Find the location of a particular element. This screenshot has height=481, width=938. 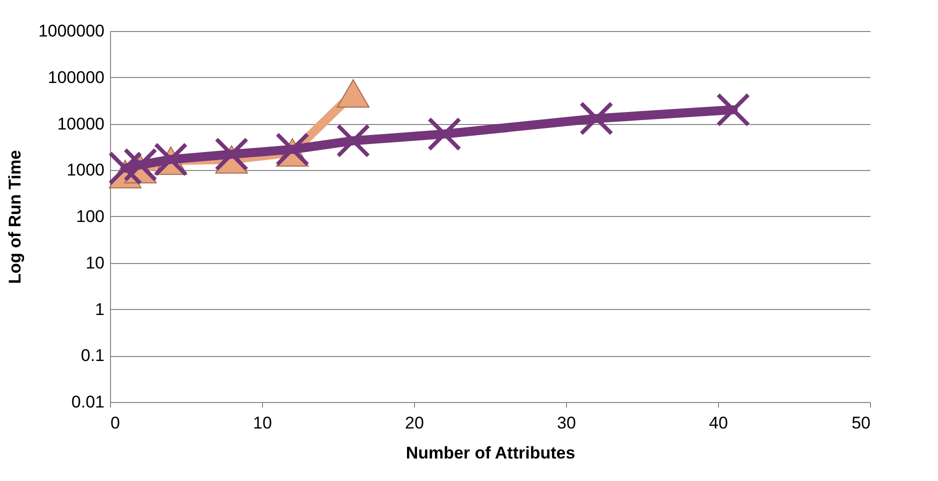

y-tick-label: 100 is located at coordinates (90, 216).